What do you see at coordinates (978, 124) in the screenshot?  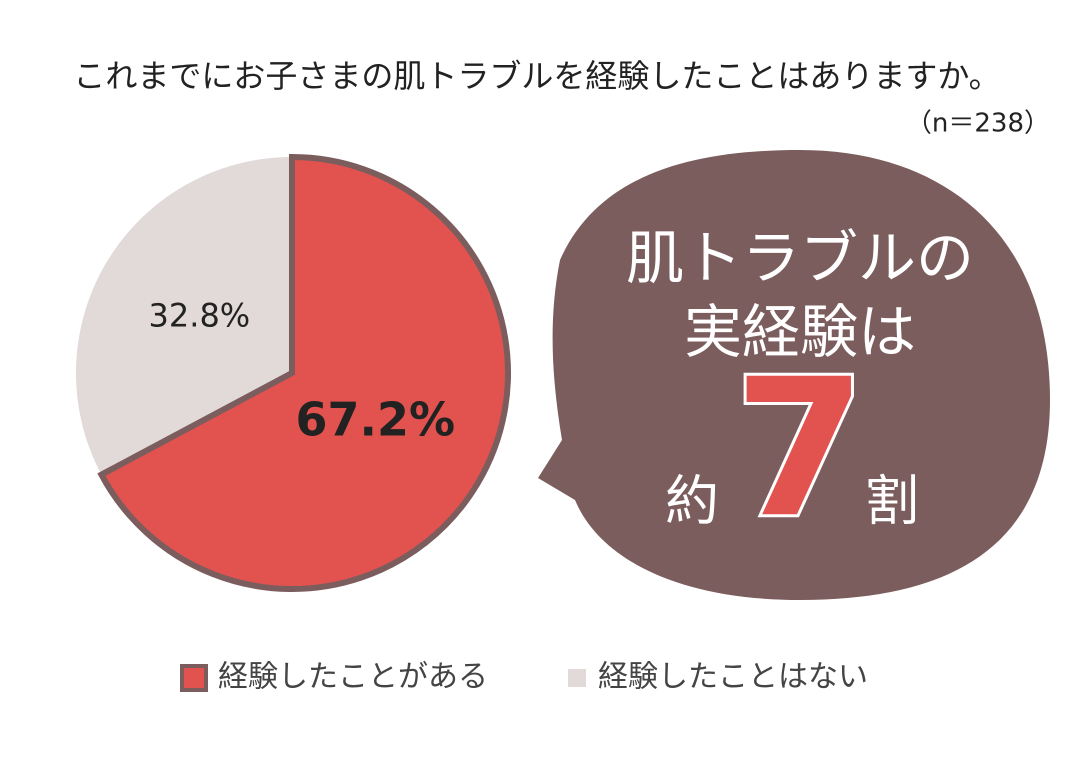 I see `chart-subtitle: （n＝238）` at bounding box center [978, 124].